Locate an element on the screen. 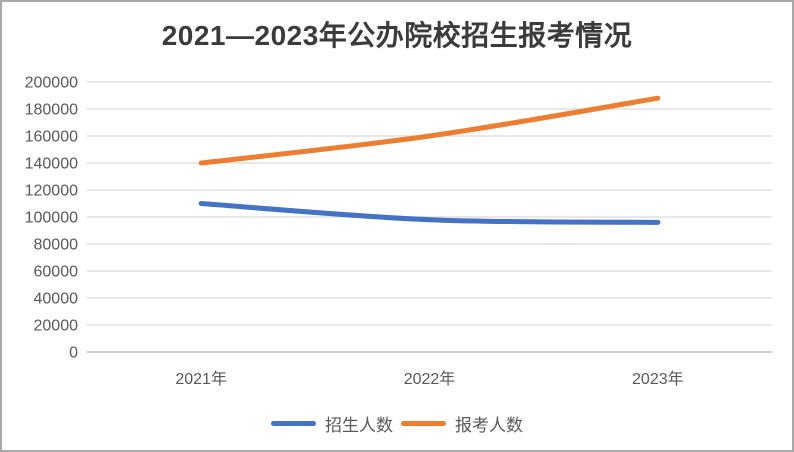 The width and height of the screenshot is (794, 452). y-axis-tick-label: 200000 is located at coordinates (51, 83).